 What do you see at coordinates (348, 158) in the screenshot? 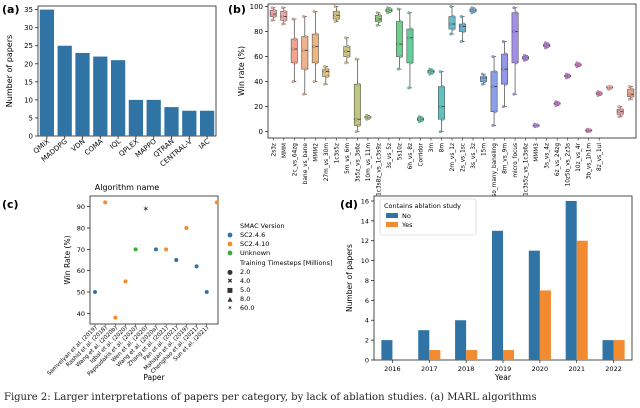
I see `b-xtick-label: 5m_vs_6m` at bounding box center [348, 158].